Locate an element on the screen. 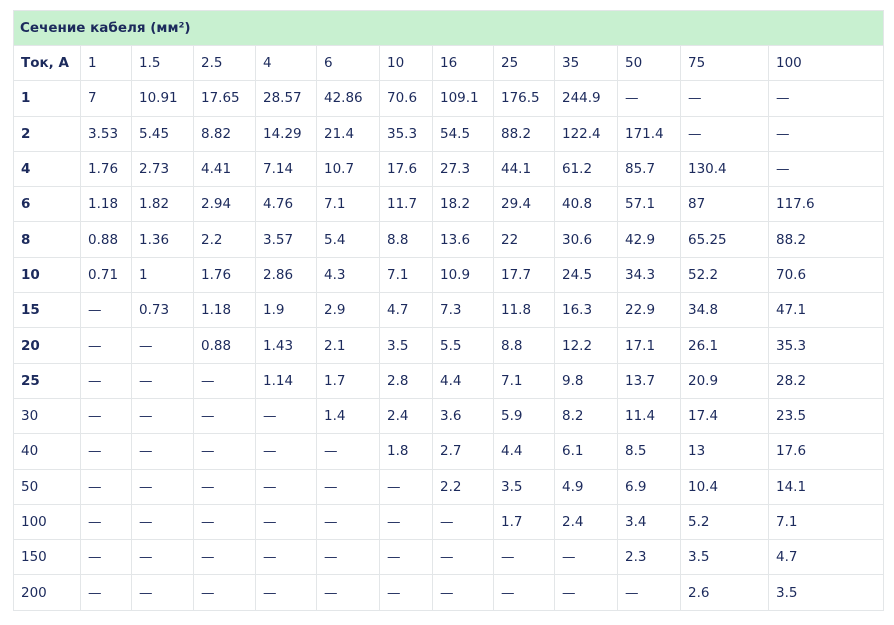  header-cell: 1 is located at coordinates (106, 63).